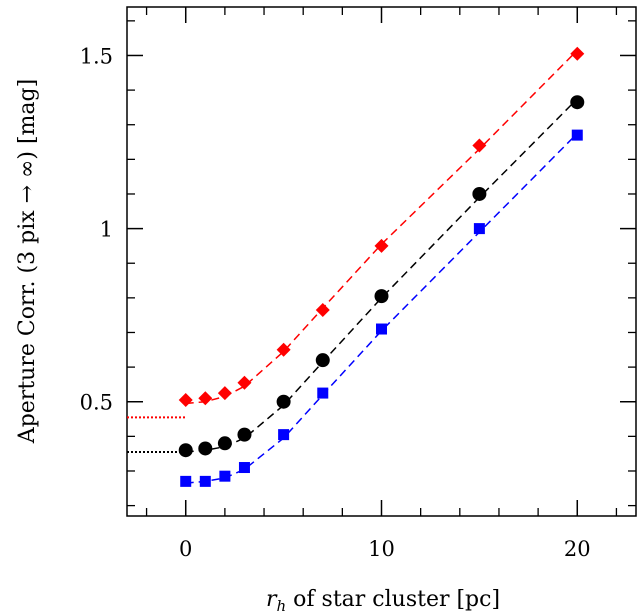 The height and width of the screenshot is (612, 644). Describe the element at coordinates (27, 261) in the screenshot. I see `y-axis-title: Aperture Corr. (3 pix → ∞) [mag]` at that location.